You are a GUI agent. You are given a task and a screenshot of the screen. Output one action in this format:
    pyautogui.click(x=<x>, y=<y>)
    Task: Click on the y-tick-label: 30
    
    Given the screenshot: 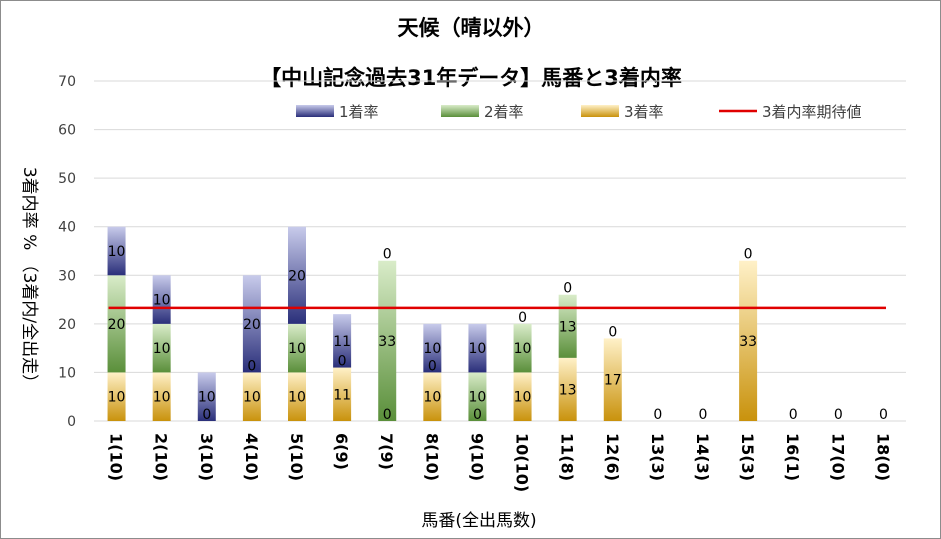 What is the action you would take?
    pyautogui.click(x=67, y=276)
    